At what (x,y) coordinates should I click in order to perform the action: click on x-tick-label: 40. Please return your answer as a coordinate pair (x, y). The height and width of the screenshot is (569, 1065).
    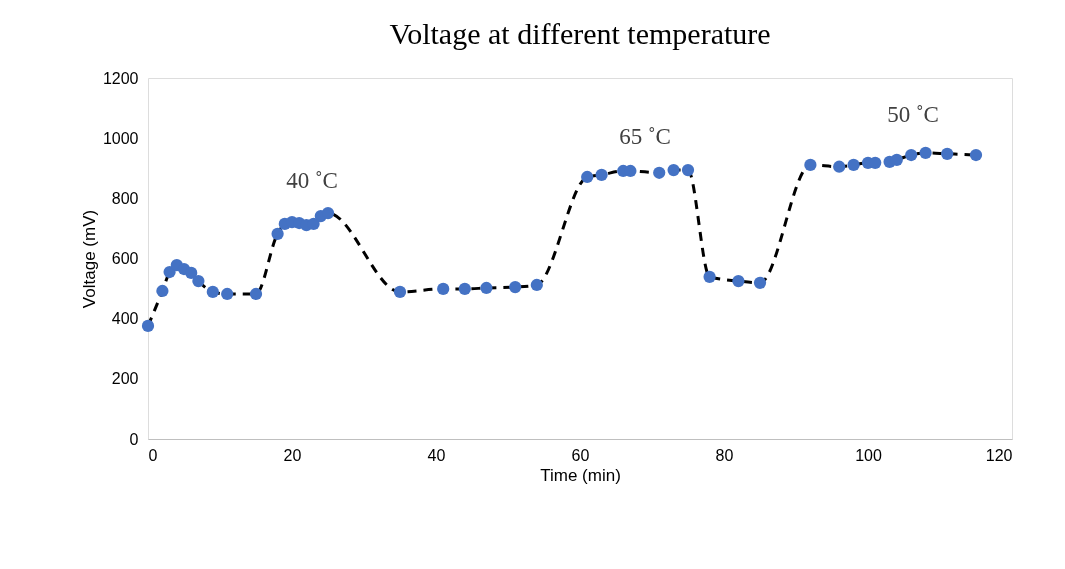
    Looking at the image, I should click on (436, 455).